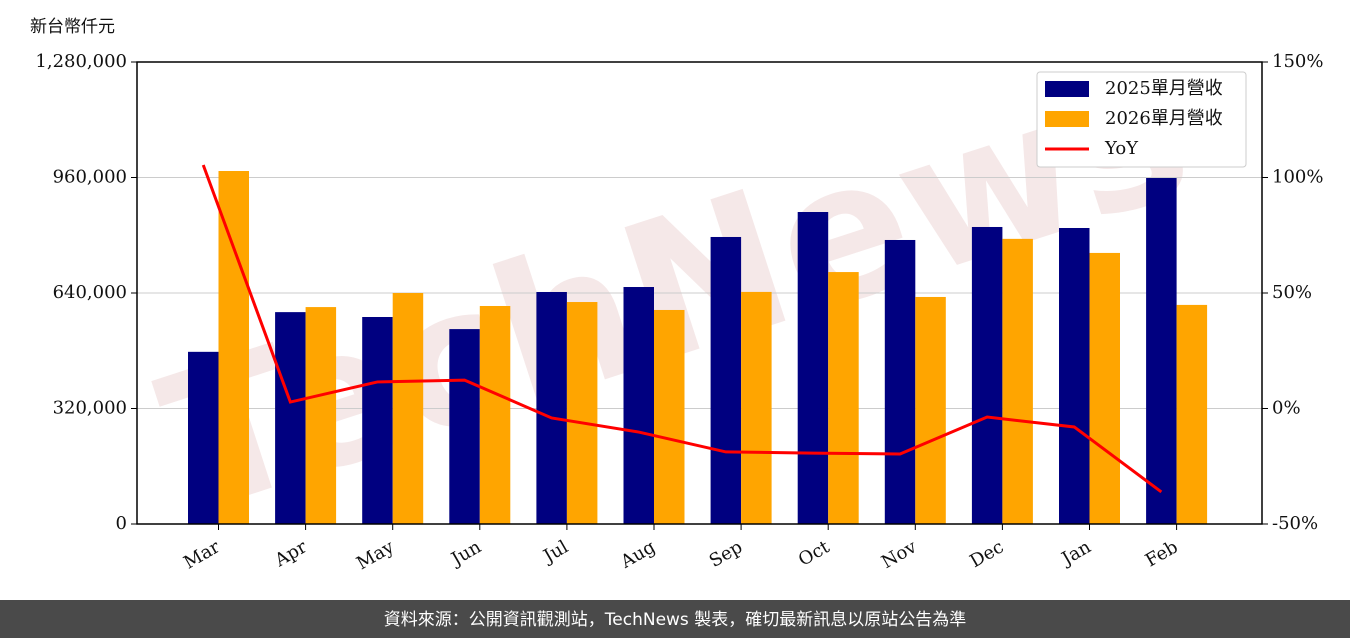 Image resolution: width=1350 pixels, height=638 pixels. I want to click on legend-box, so click(1141, 119).